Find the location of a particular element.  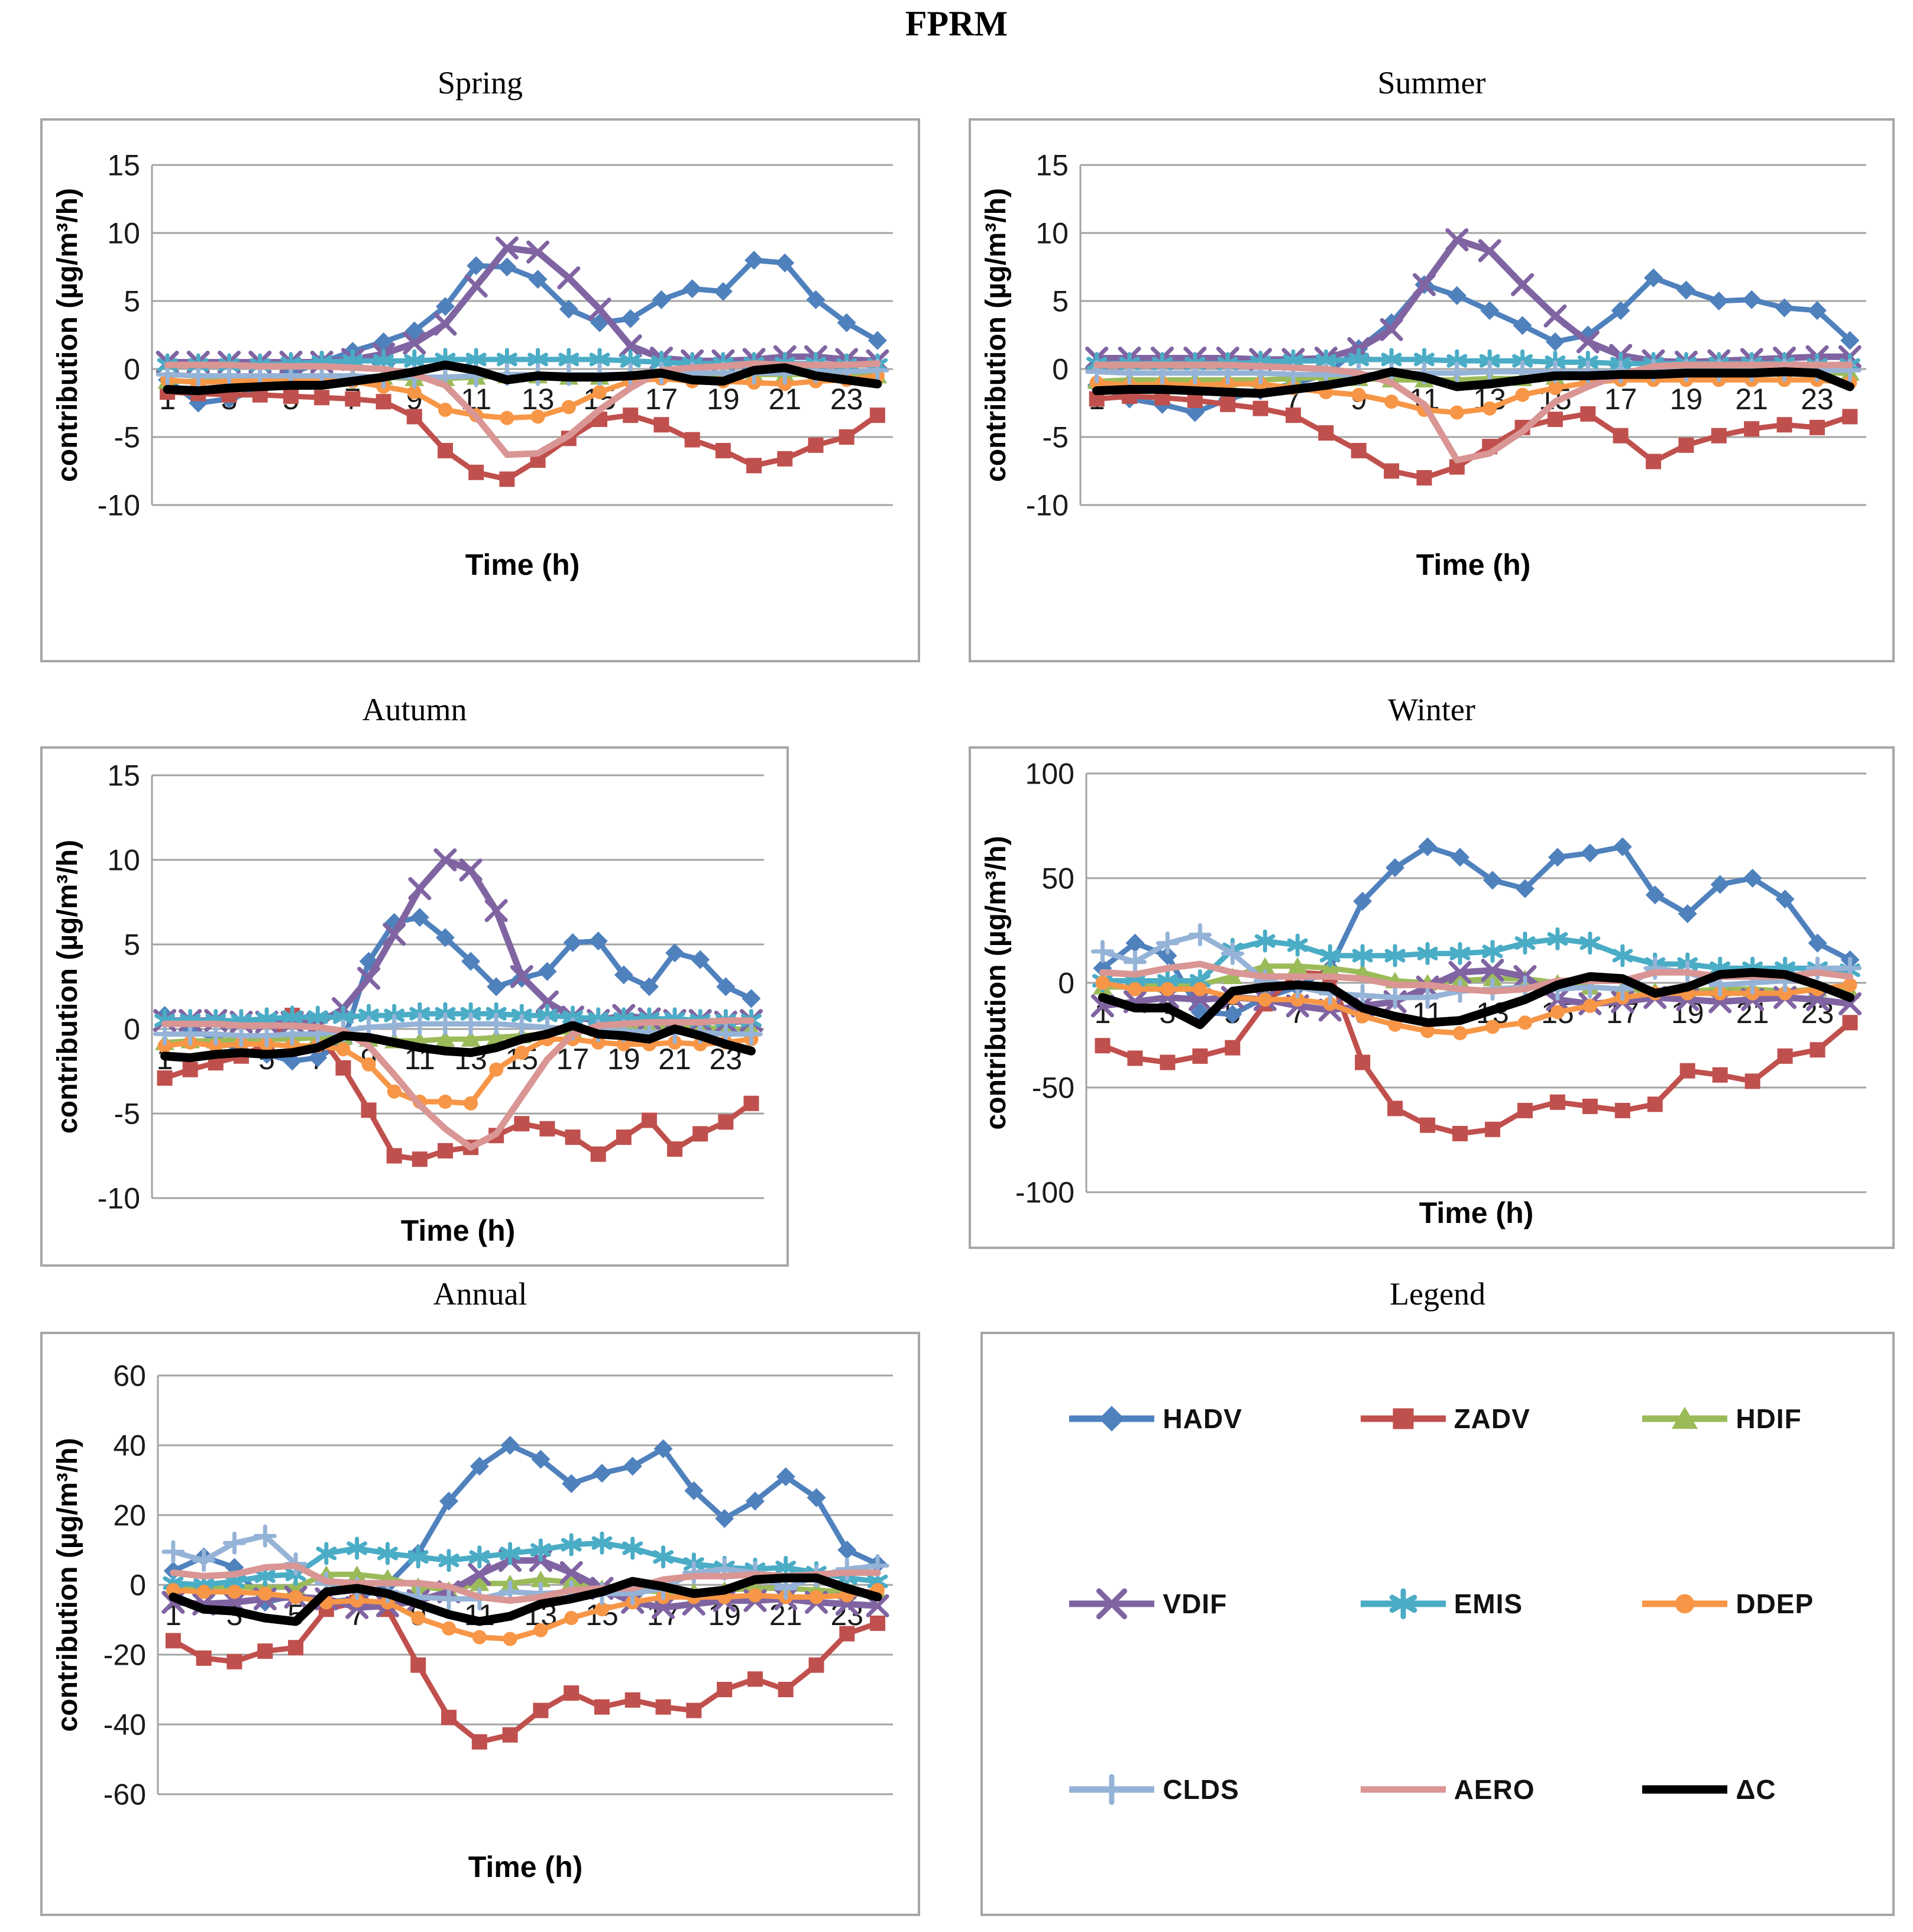

spring-series-VDIF is located at coordinates (522, 305).